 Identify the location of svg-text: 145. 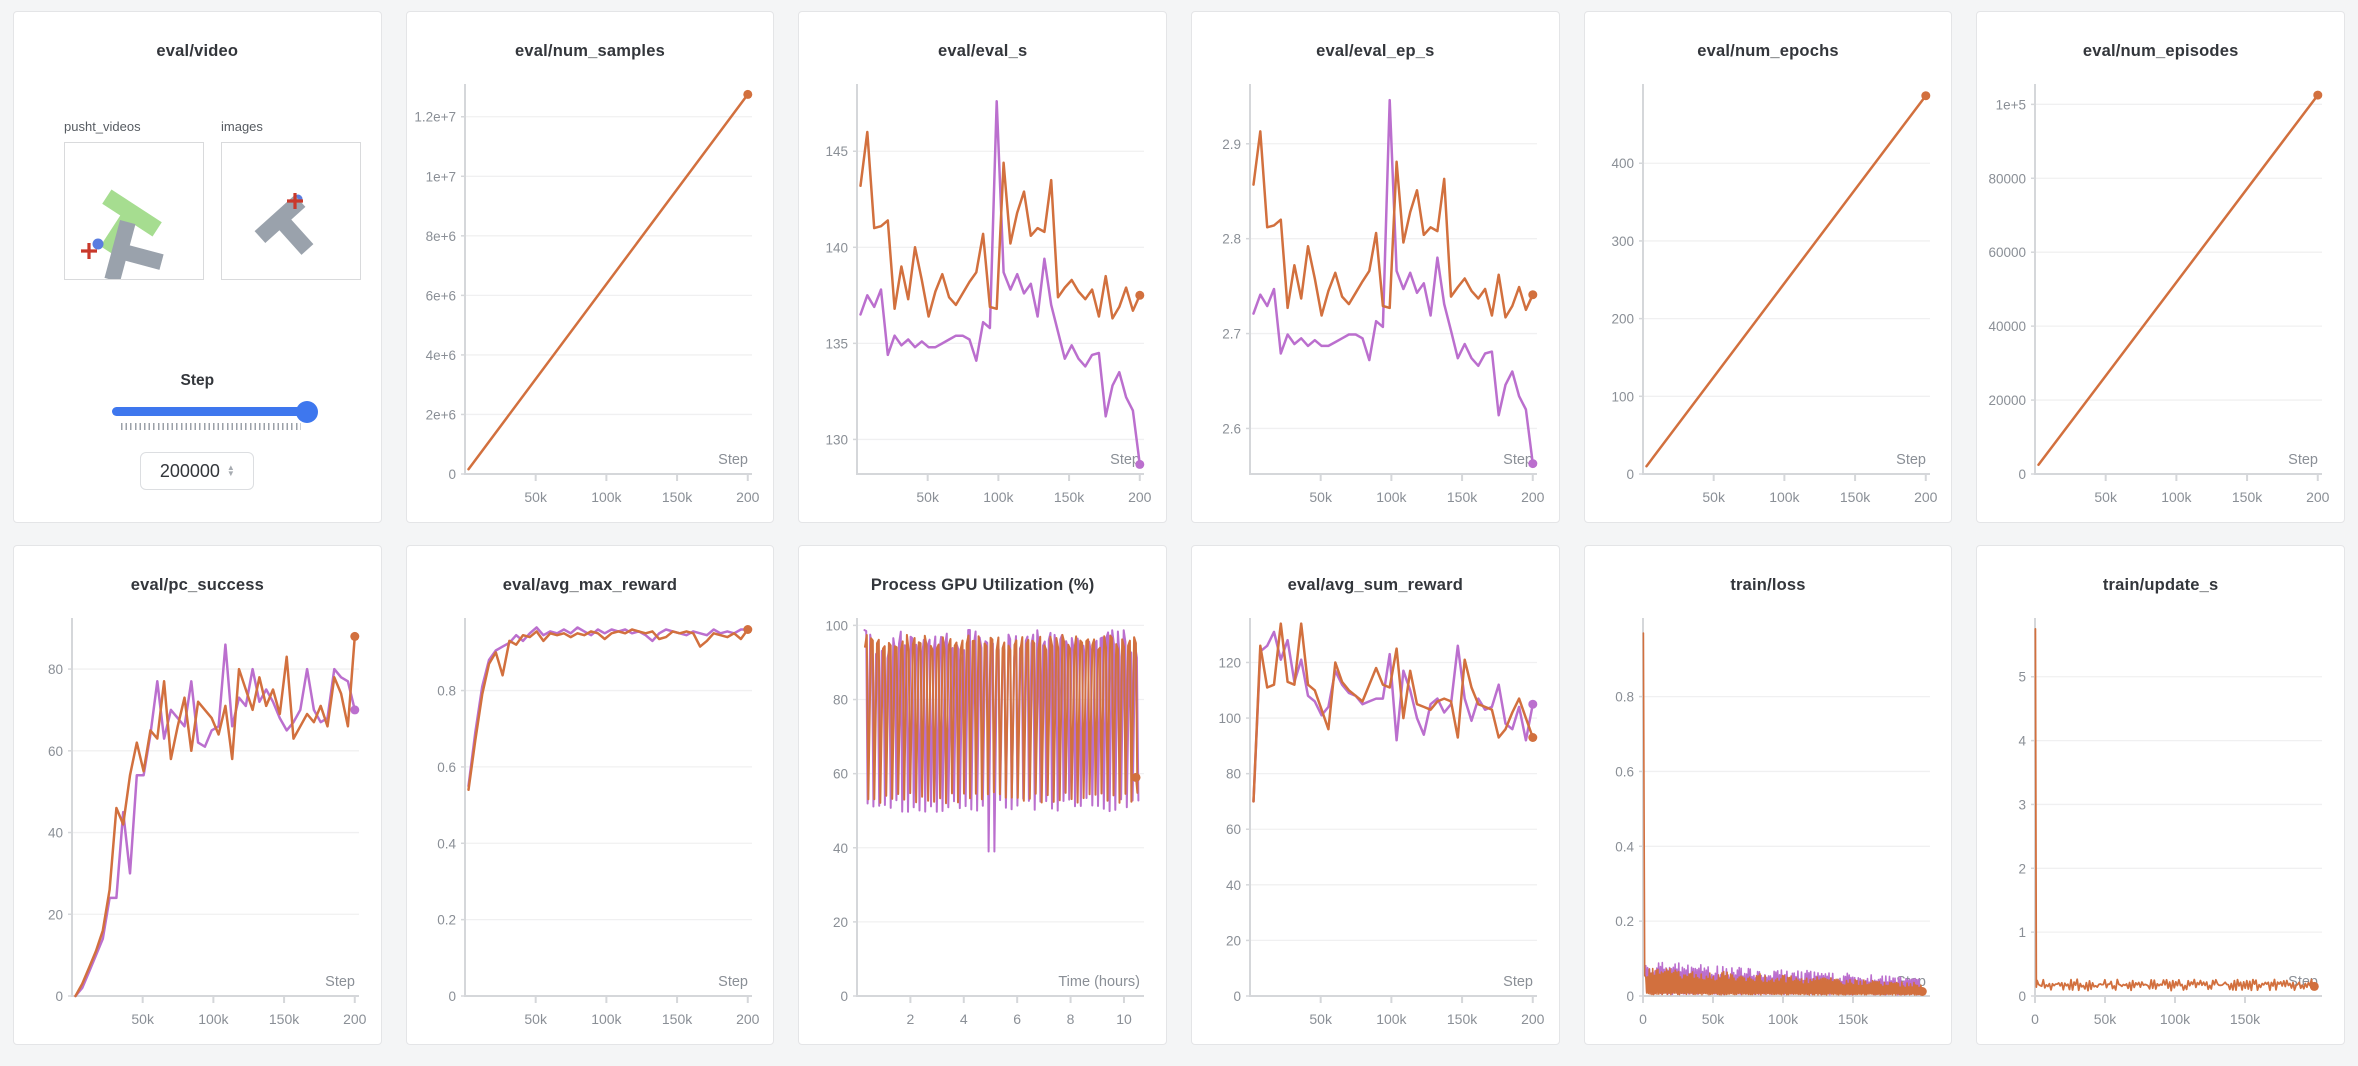
(837, 151).